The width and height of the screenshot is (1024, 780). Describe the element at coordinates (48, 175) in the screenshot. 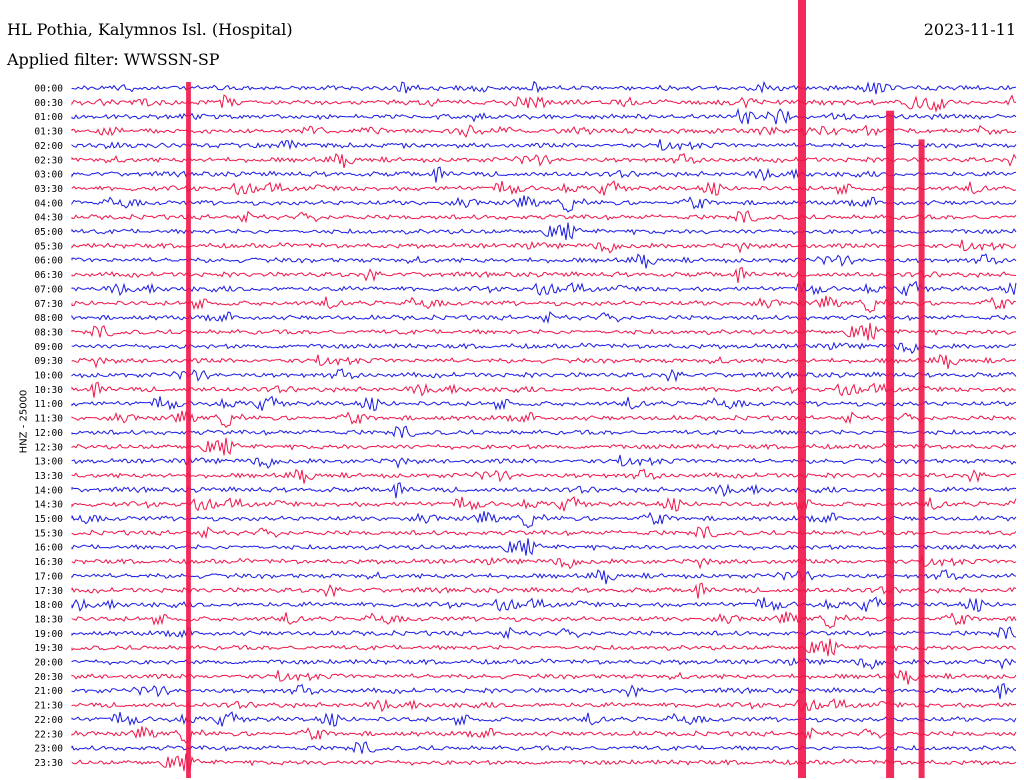

I see `row-time-label: 03:00` at that location.